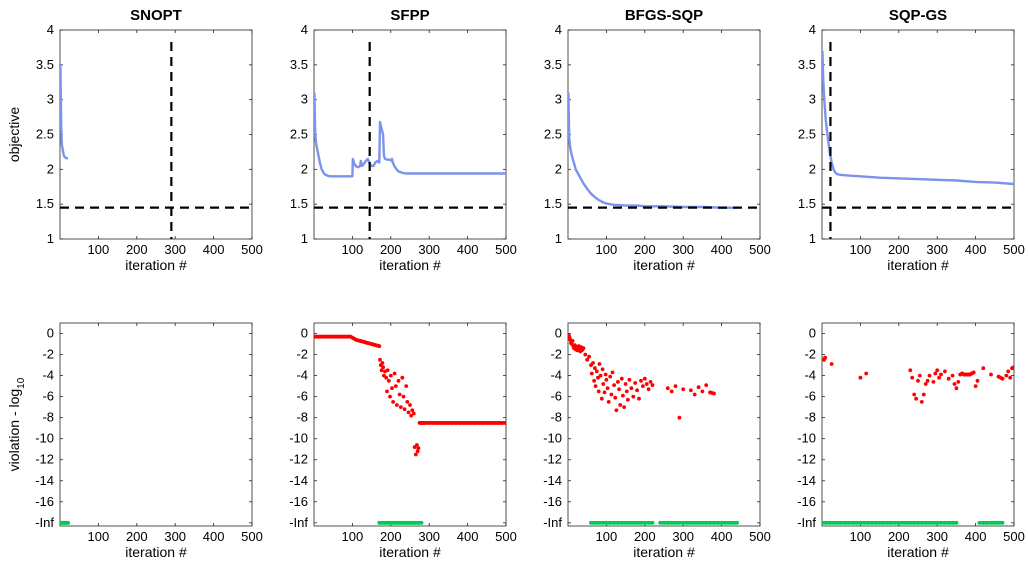 The image size is (1028, 573). What do you see at coordinates (302, 354) in the screenshot?
I see `y-tick-label: -2` at bounding box center [302, 354].